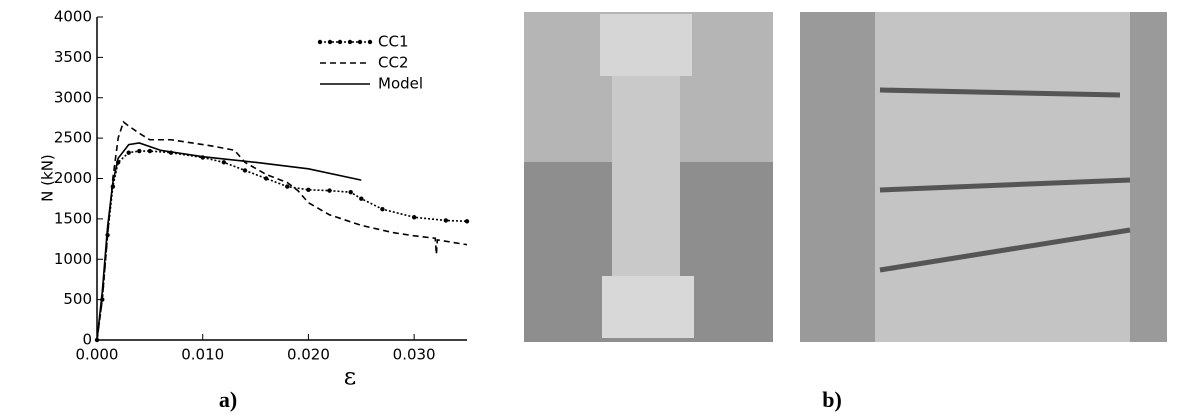  Describe the element at coordinates (48, 178) in the screenshot. I see `y-axis-label: N (kN)` at that location.